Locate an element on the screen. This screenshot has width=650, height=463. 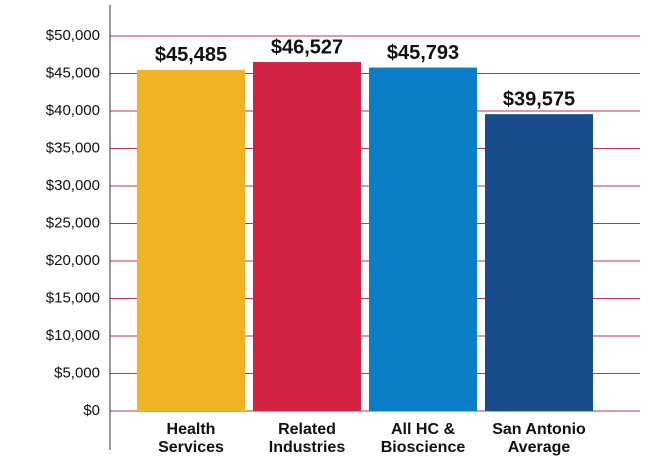
y-tick-label: $45,000 is located at coordinates (73, 72).